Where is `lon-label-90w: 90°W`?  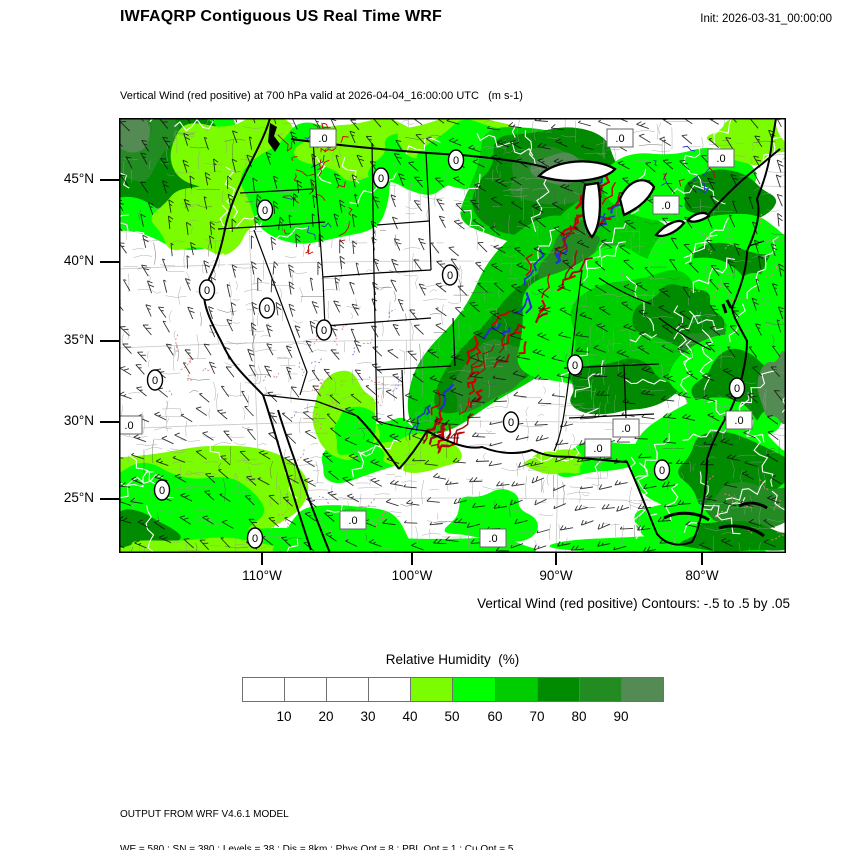 lon-label-90w: 90°W is located at coordinates (556, 575).